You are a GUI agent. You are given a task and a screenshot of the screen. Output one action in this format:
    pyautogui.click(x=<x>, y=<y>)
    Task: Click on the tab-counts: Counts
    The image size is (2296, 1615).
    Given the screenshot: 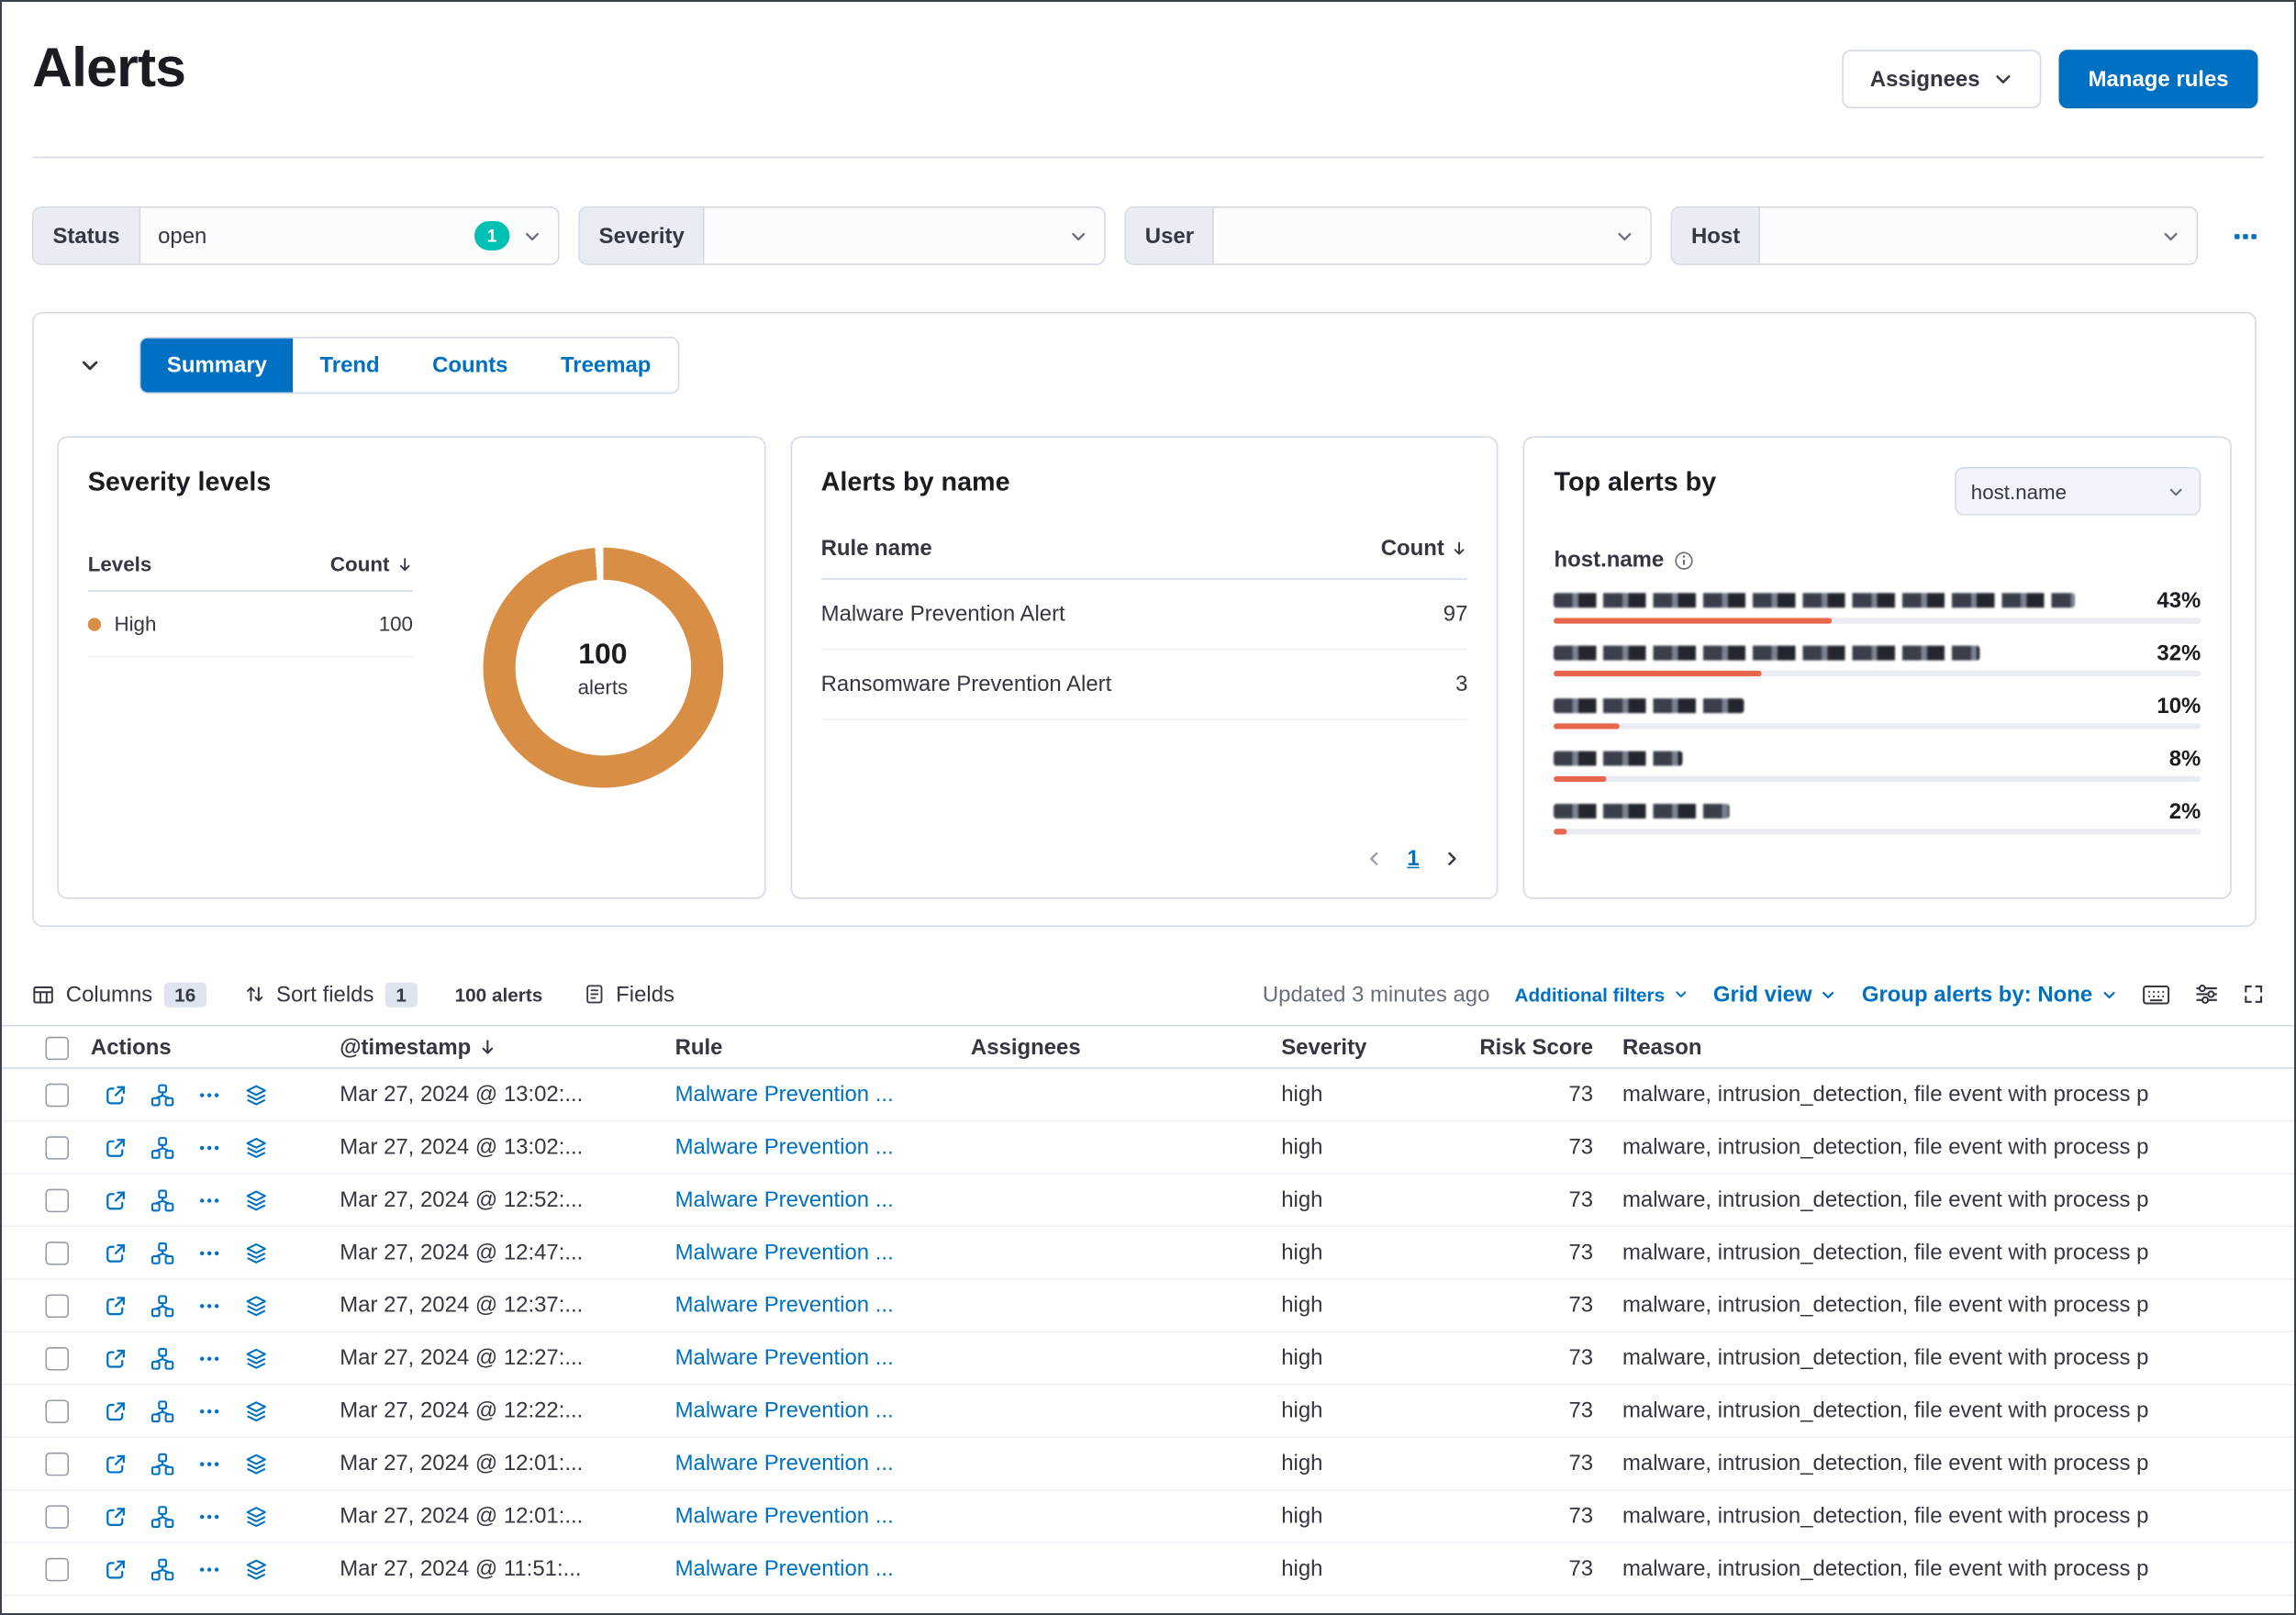 What is the action you would take?
    pyautogui.click(x=470, y=366)
    